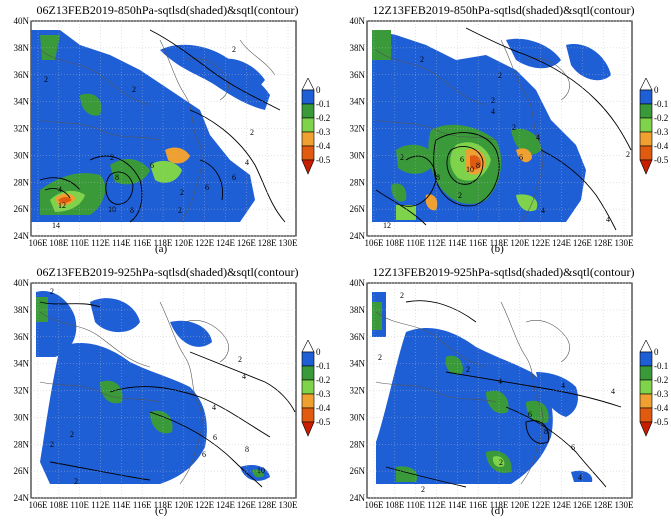  I want to click on lon-tick-label: 106E, so click(39, 505).